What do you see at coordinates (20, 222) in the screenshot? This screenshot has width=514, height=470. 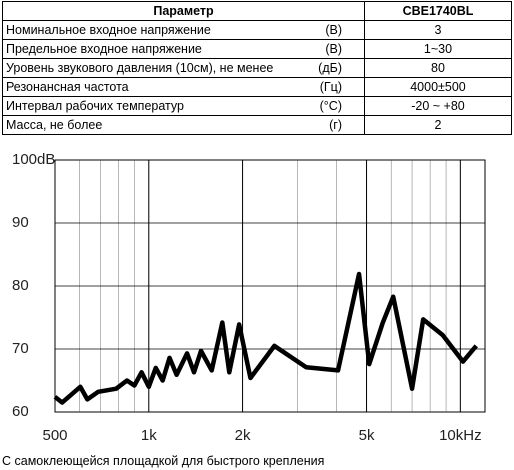 I see `y-tick-label: 90` at bounding box center [20, 222].